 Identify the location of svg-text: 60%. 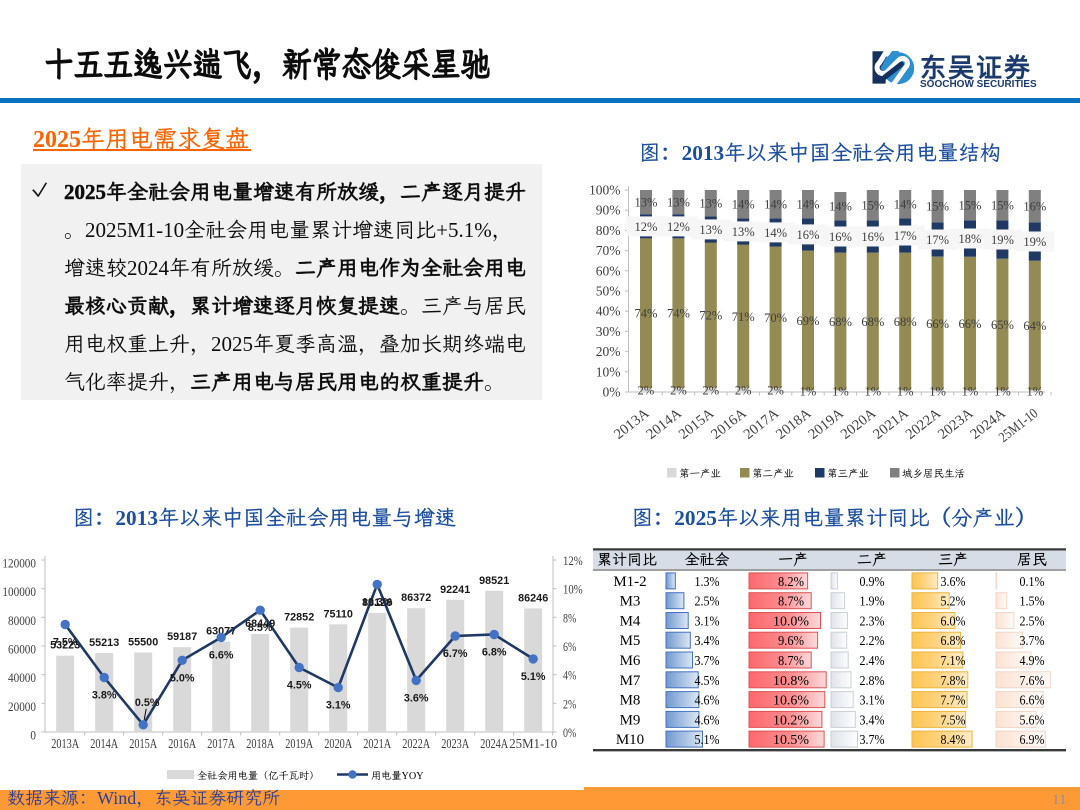
(608, 270).